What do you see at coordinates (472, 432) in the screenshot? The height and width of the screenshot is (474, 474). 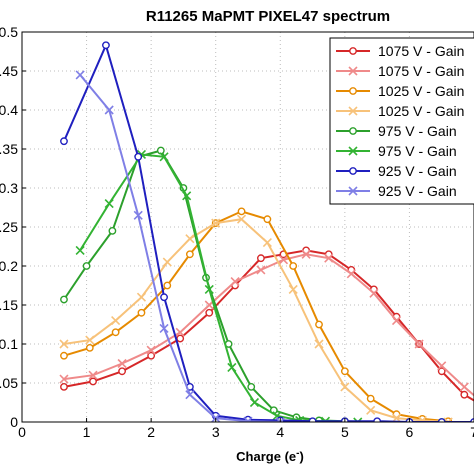 I see `x-tick-label: 7` at bounding box center [472, 432].